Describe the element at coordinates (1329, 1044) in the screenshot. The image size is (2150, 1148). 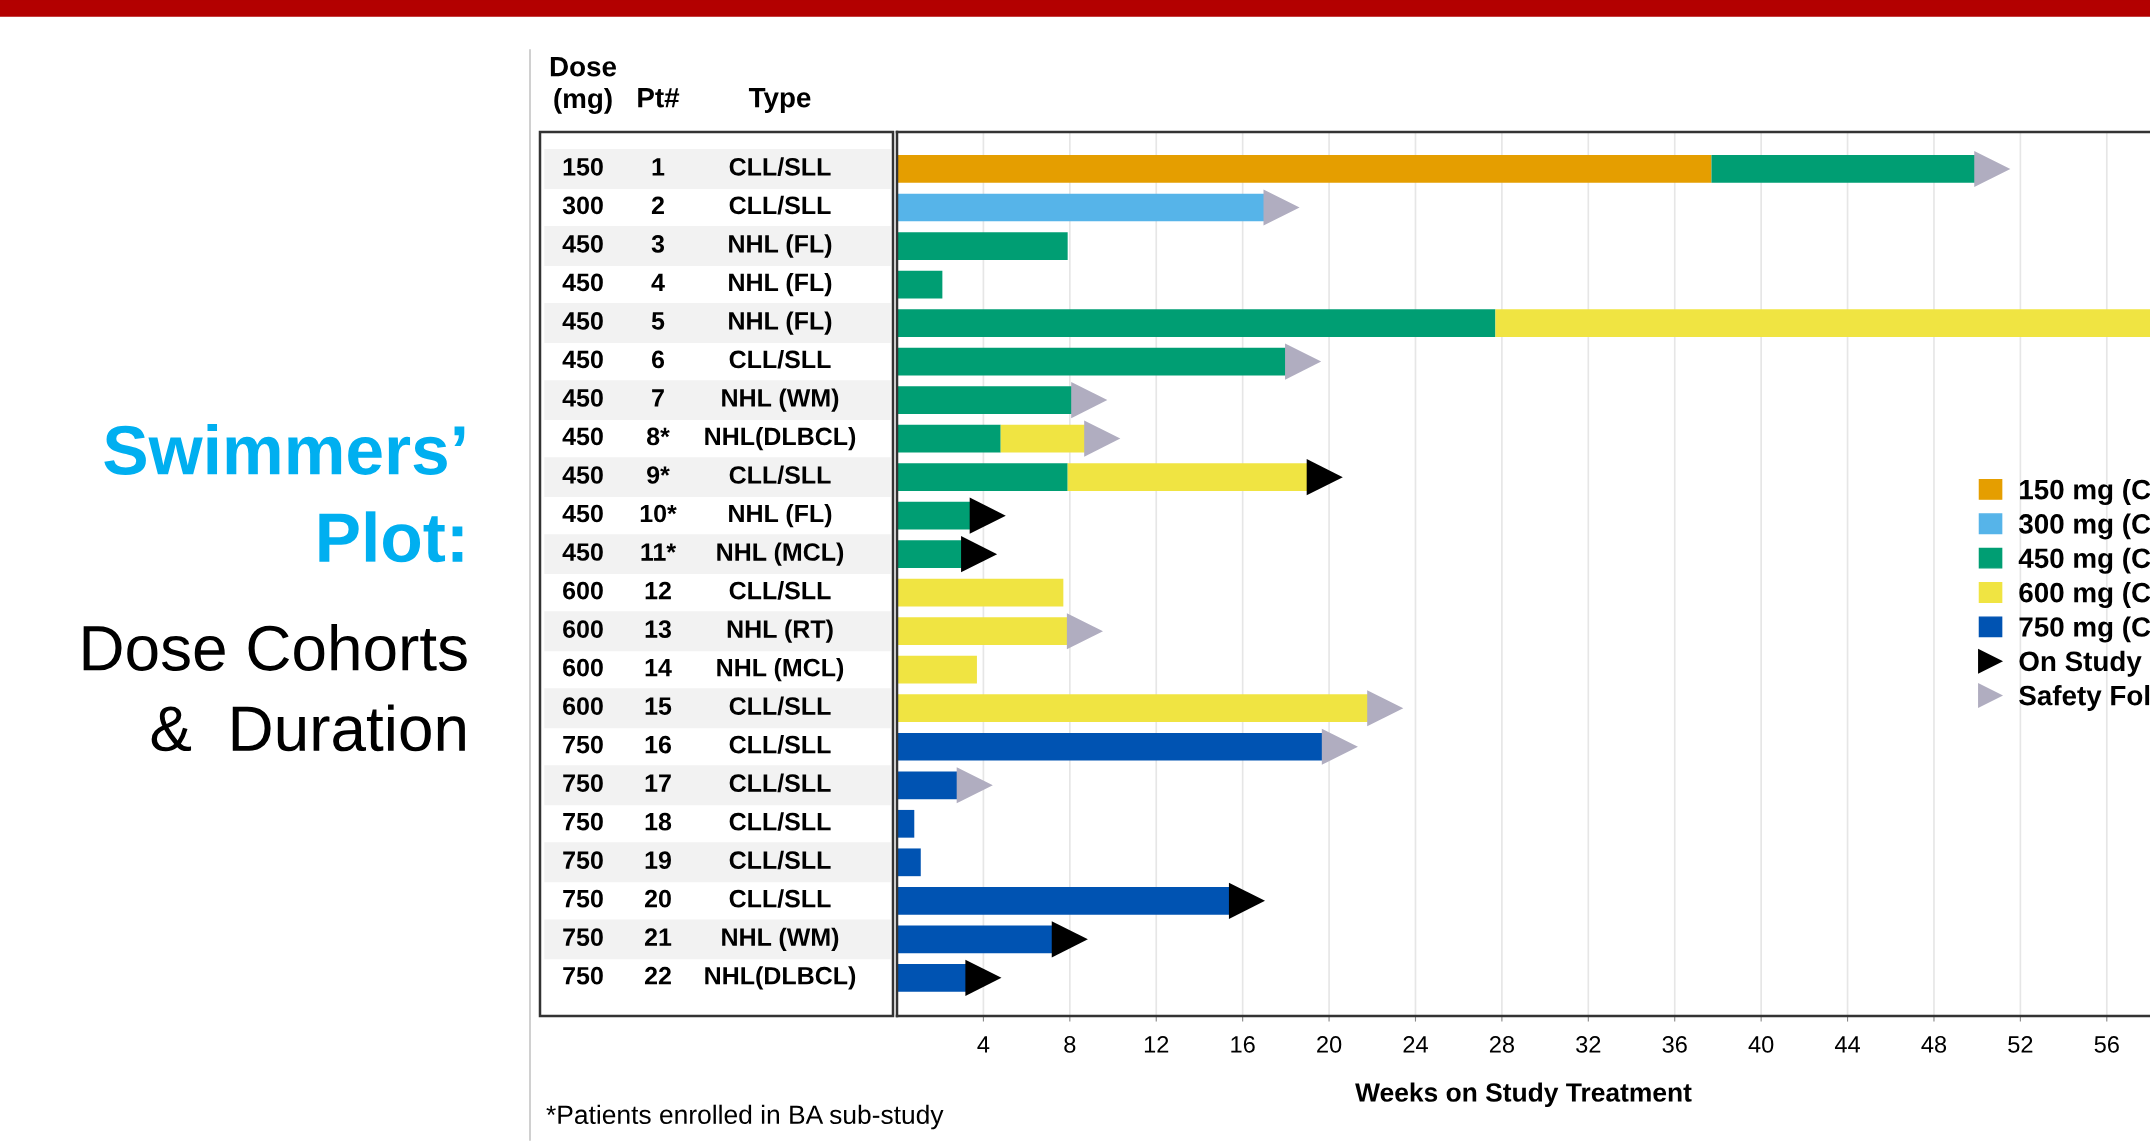
I see `x-tick-label: 20` at that location.